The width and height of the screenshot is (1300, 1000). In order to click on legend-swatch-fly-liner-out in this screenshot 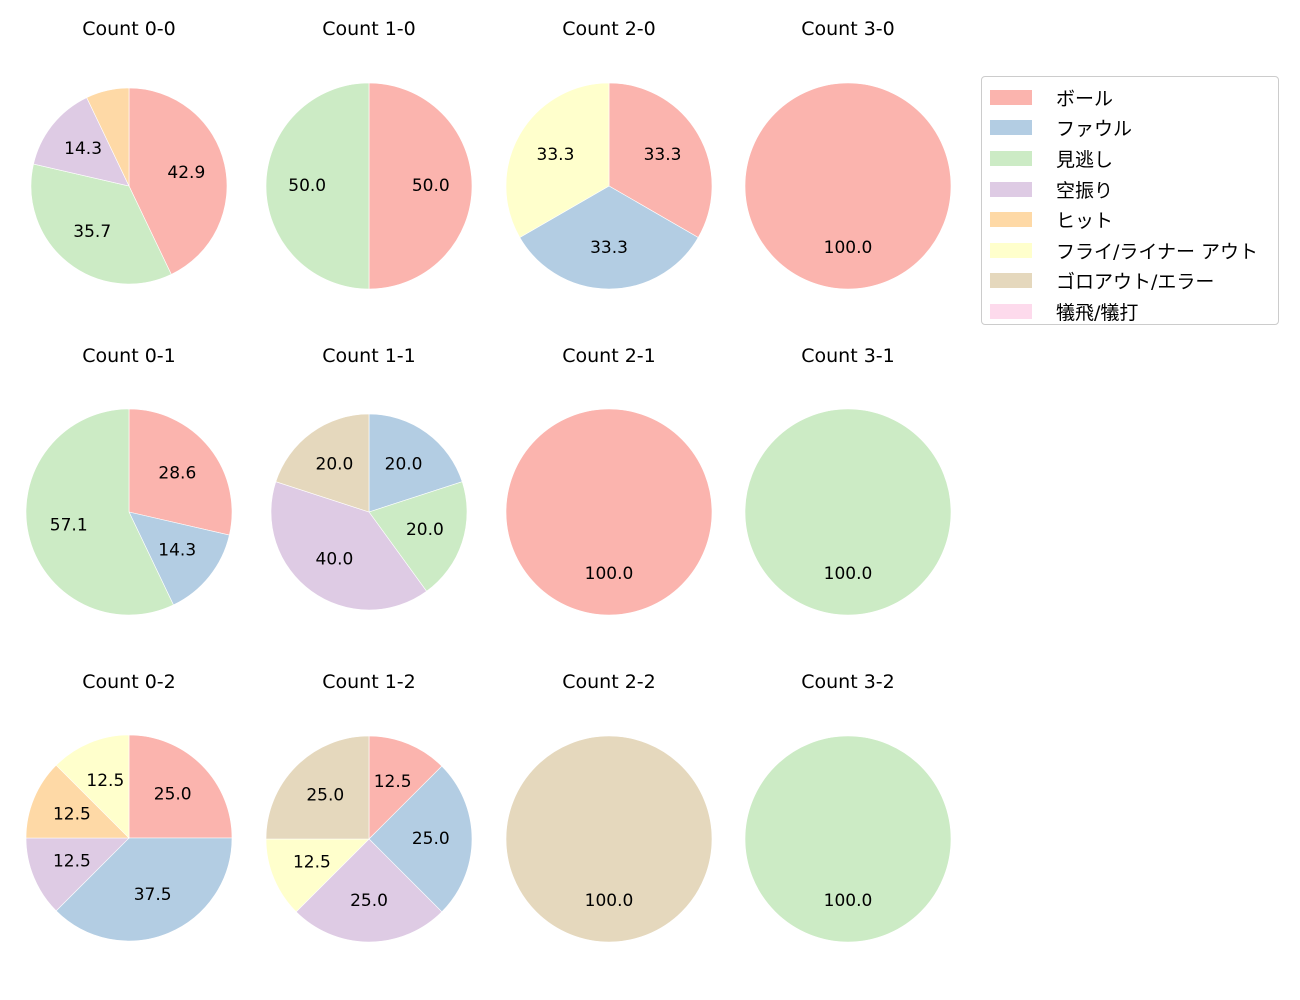, I will do `click(1011, 250)`.